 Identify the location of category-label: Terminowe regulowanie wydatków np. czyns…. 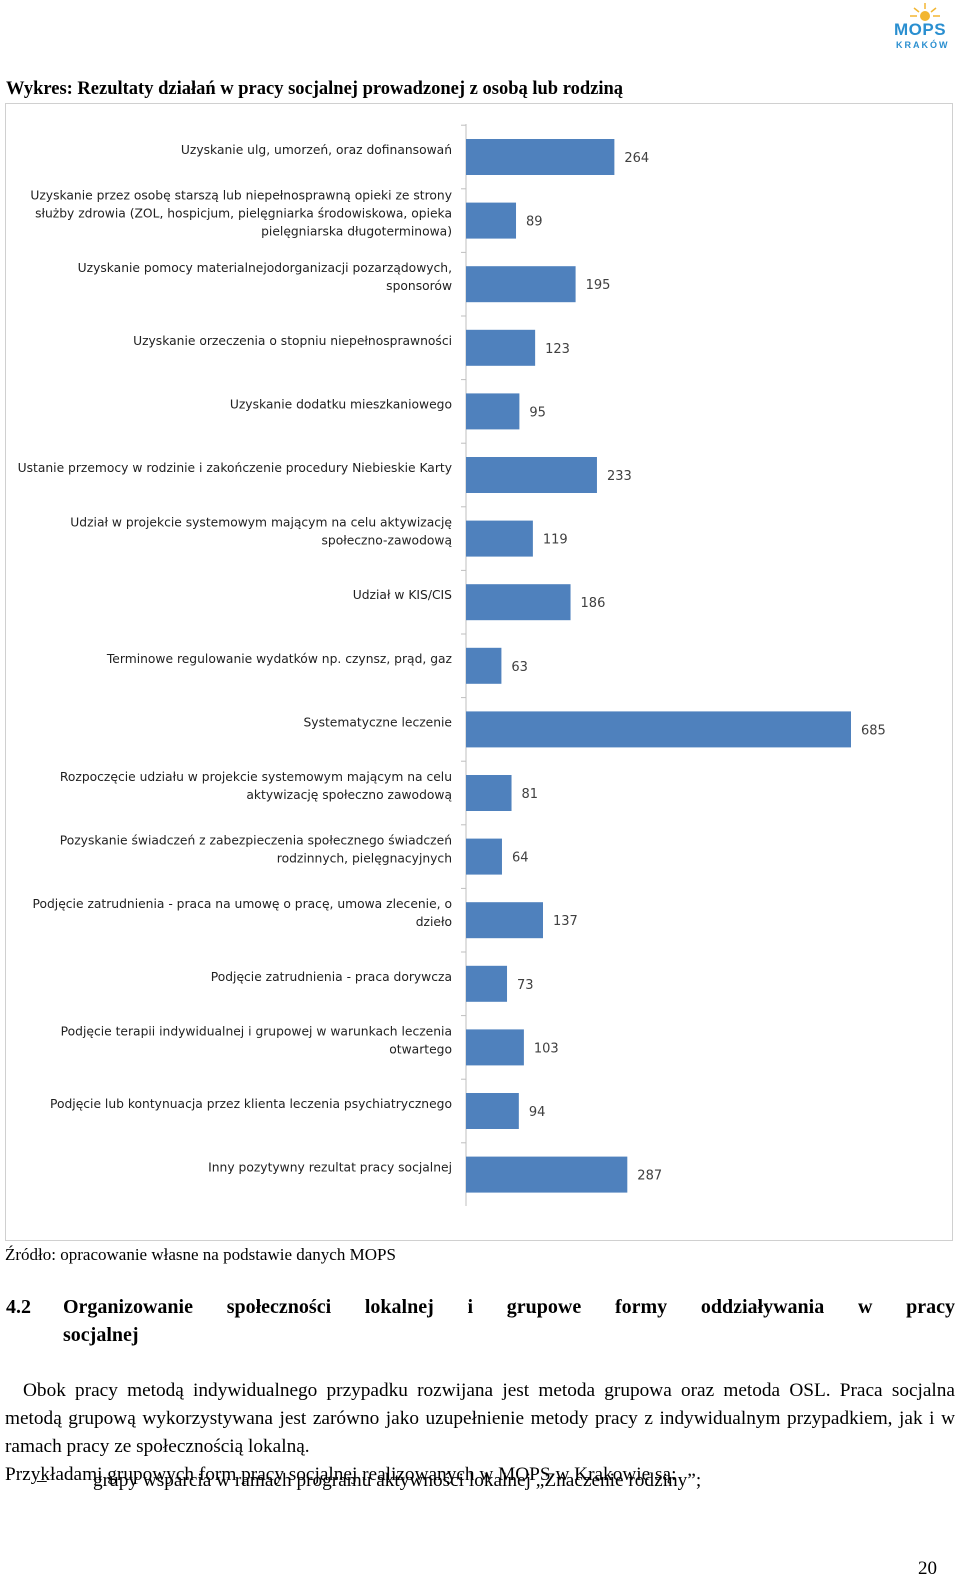
(279, 659).